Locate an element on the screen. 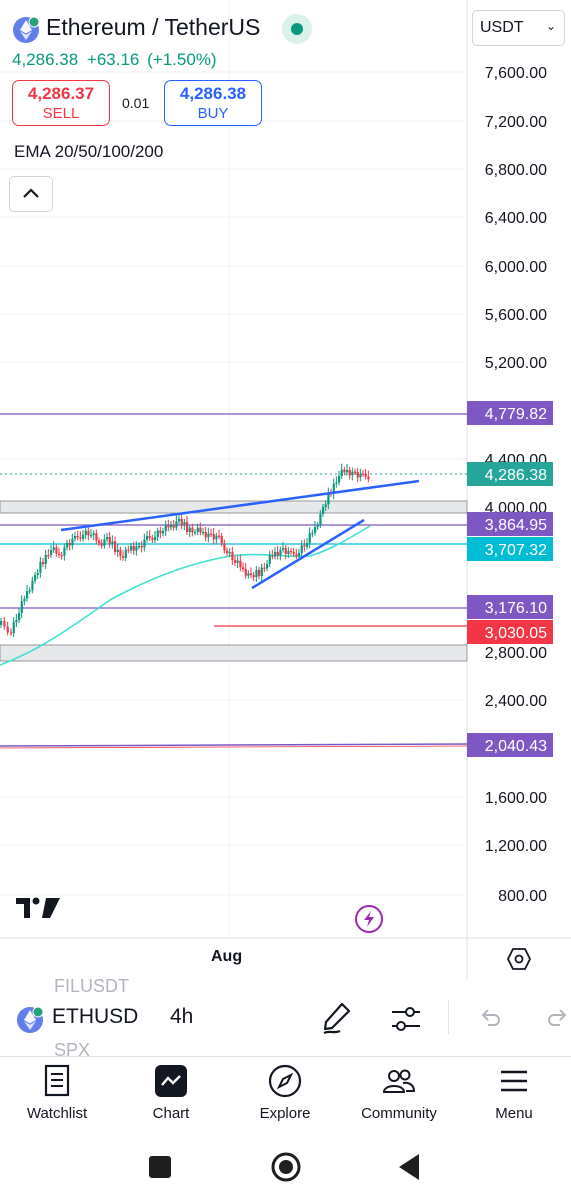  buy-button: 4,286.38 BUY is located at coordinates (213, 103).